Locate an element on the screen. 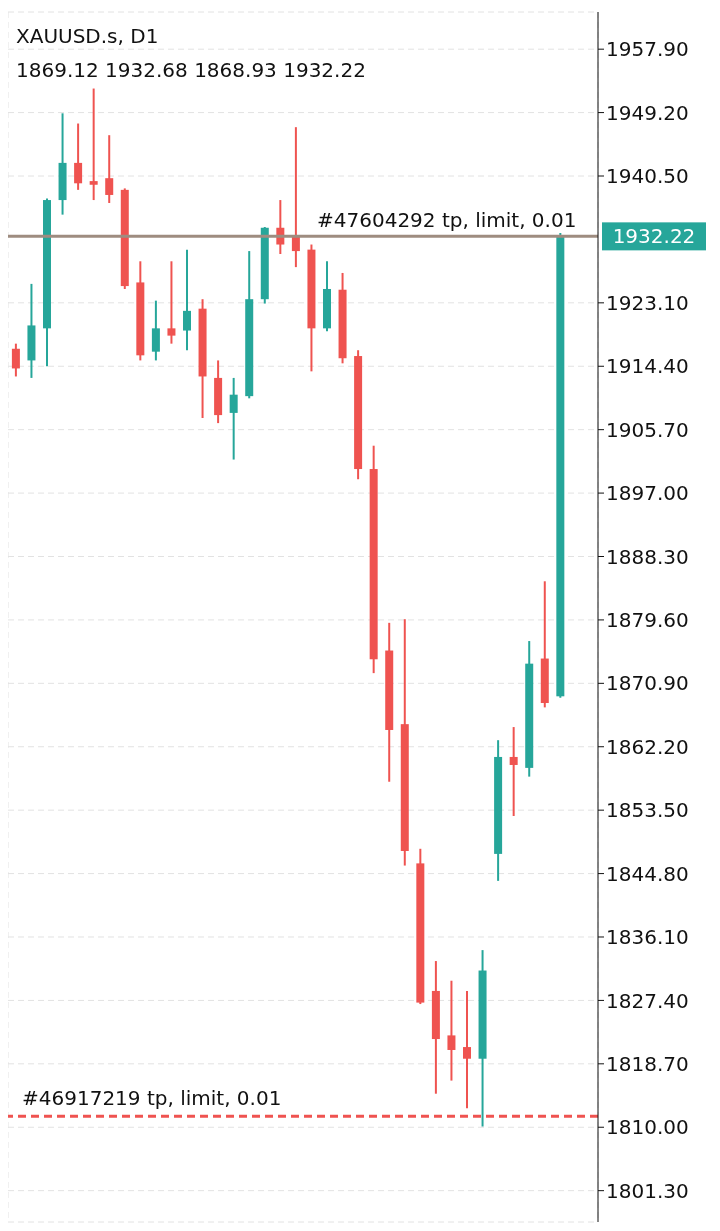 The width and height of the screenshot is (720, 1231). y-tick-label: 1827.40 is located at coordinates (647, 1000).